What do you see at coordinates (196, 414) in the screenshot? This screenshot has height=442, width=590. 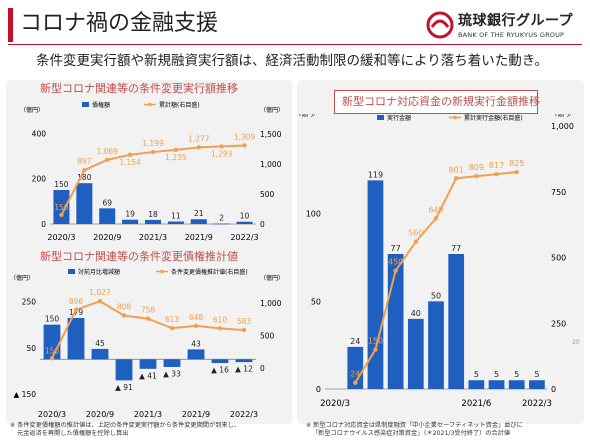 I see `chart2-xtick: 2021/9` at bounding box center [196, 414].